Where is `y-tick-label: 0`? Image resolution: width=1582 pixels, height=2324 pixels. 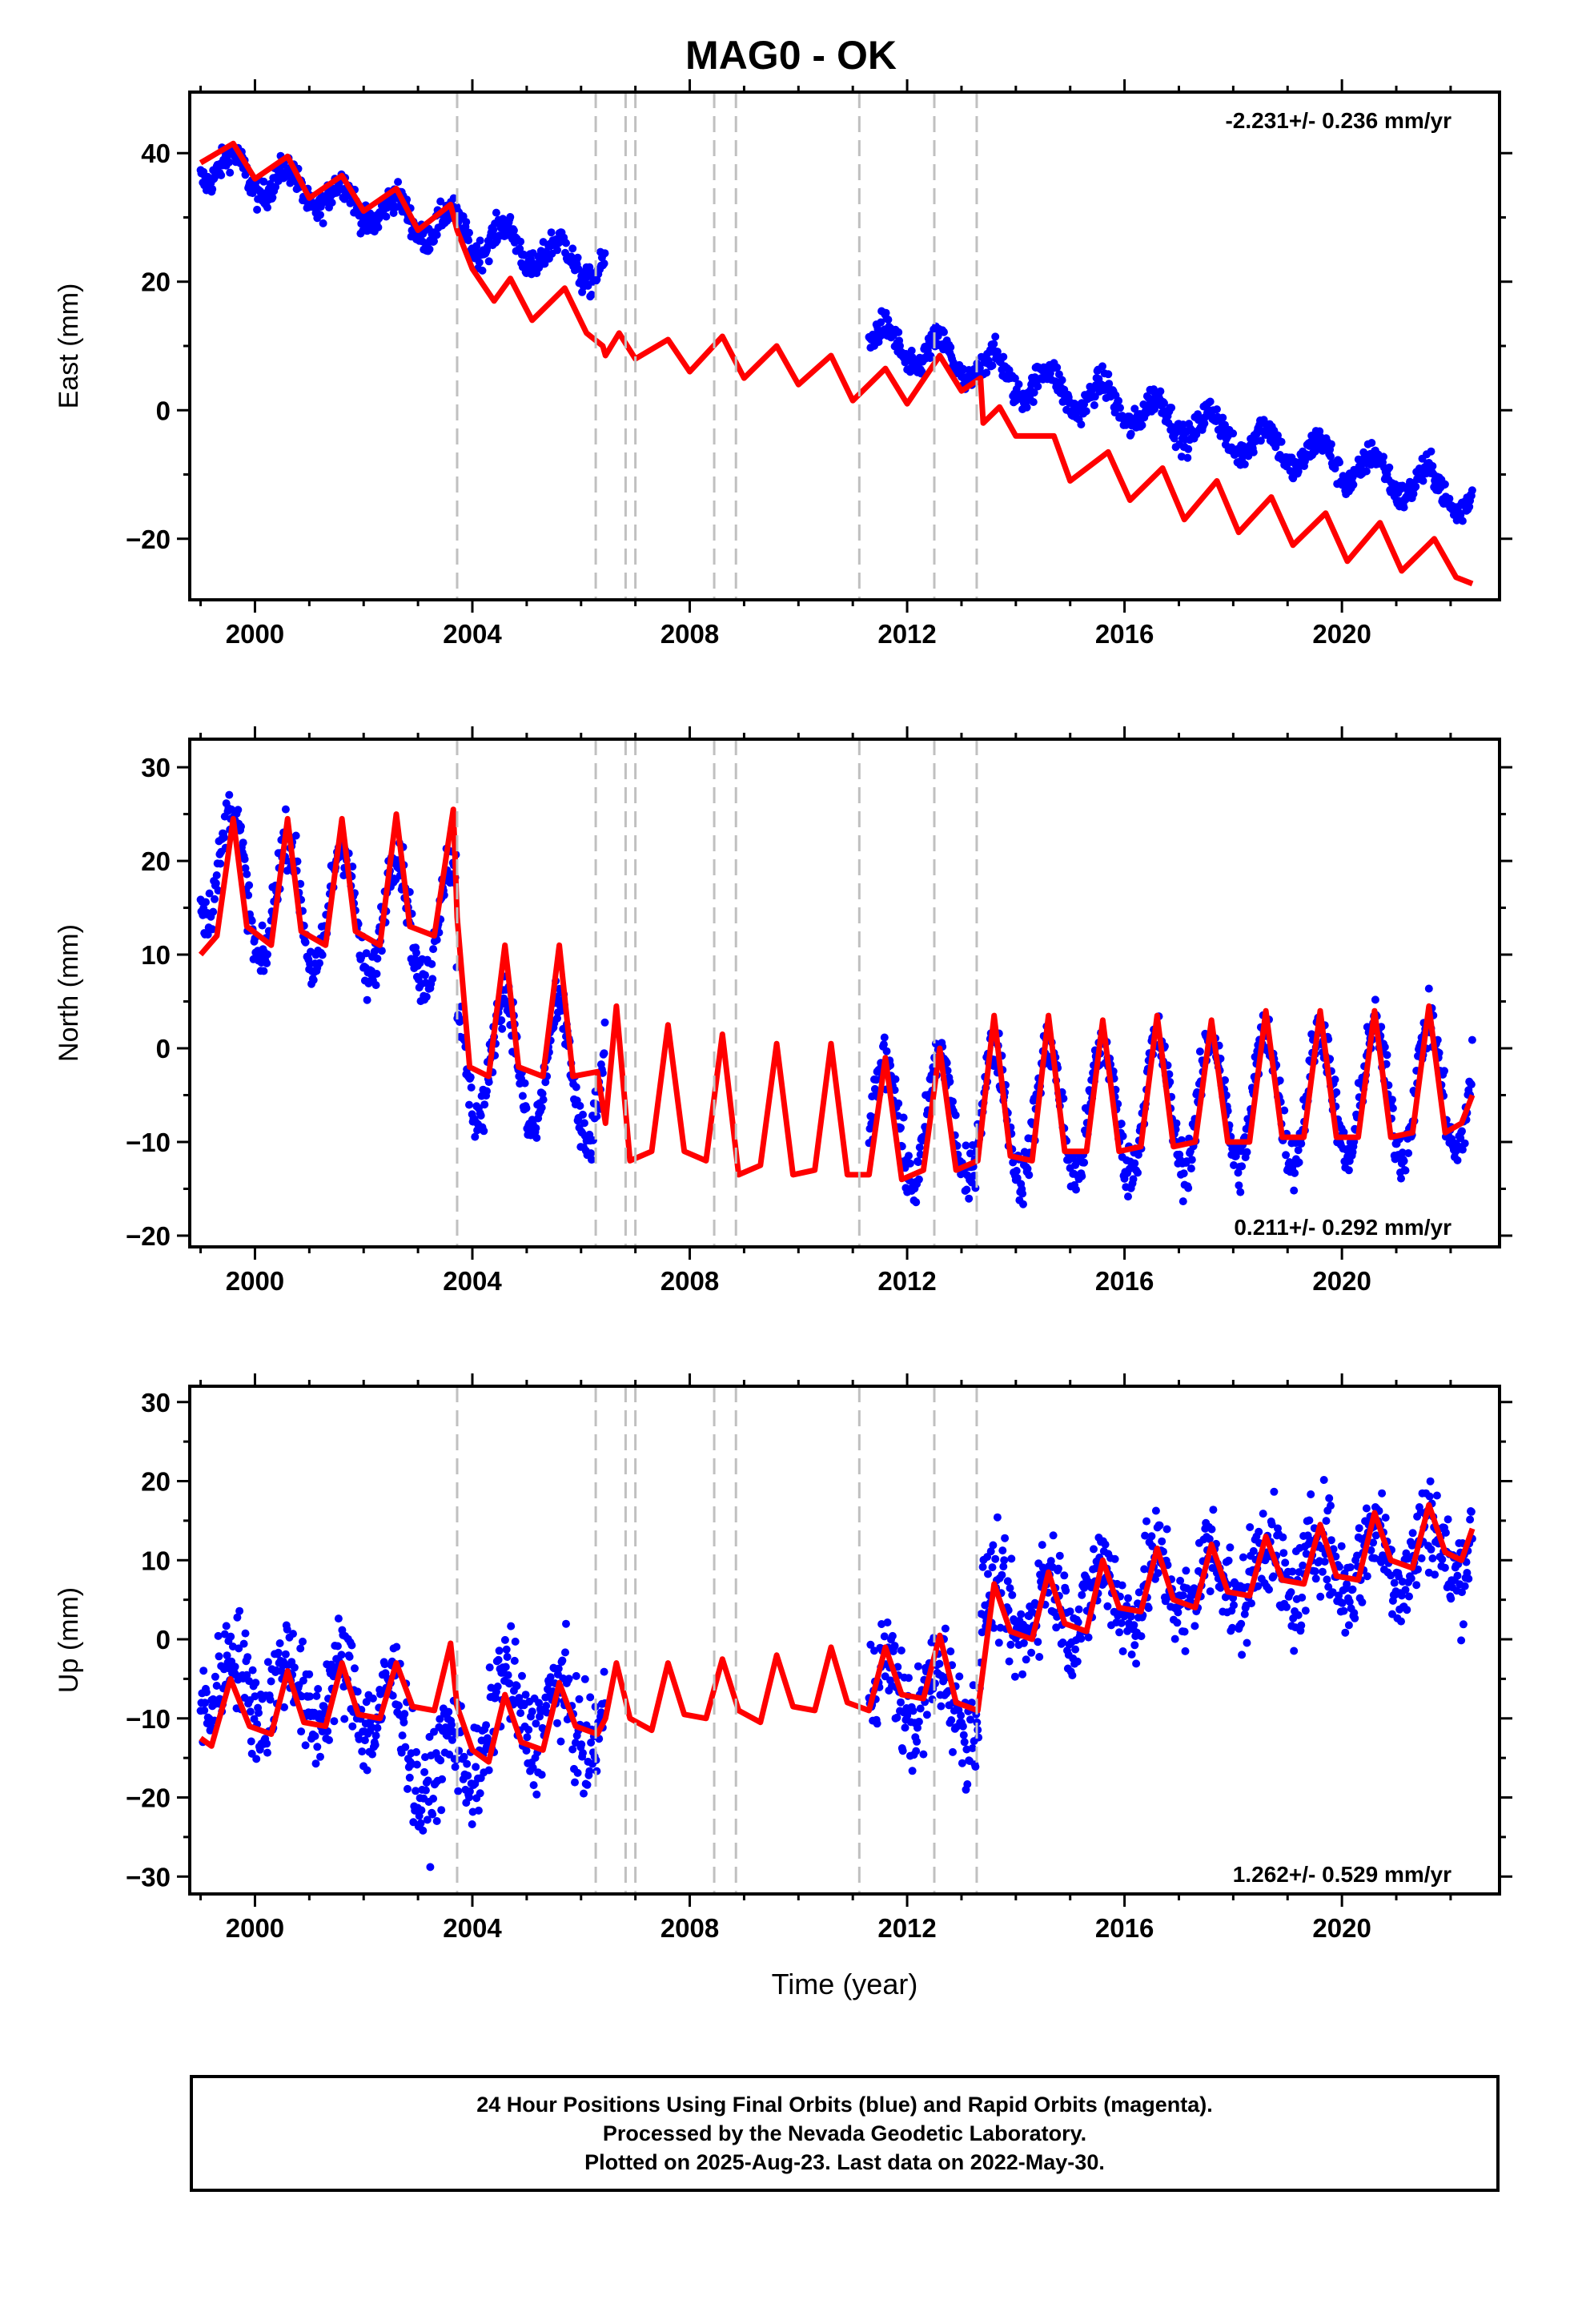
y-tick-label: 0 is located at coordinates (164, 410).